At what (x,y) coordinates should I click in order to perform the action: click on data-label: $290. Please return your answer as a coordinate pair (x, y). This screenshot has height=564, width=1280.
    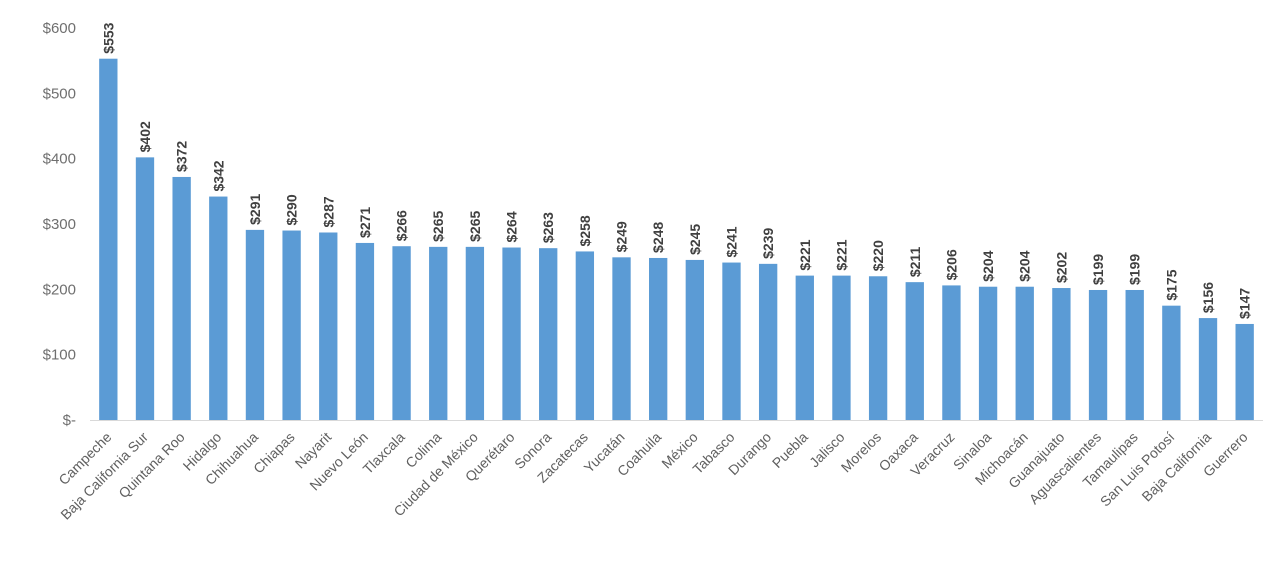
    Looking at the image, I should click on (292, 209).